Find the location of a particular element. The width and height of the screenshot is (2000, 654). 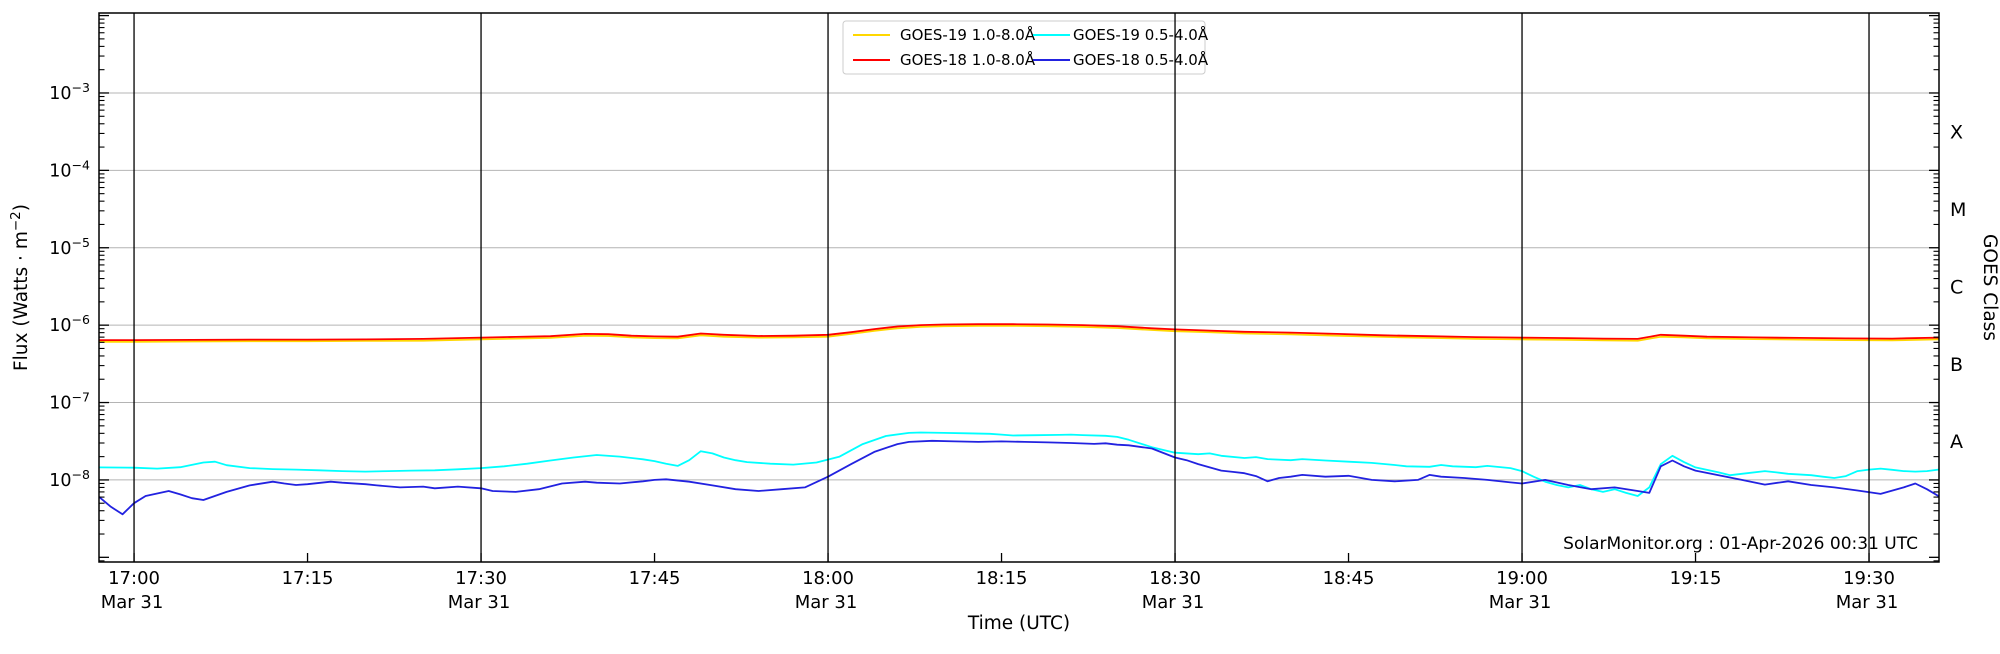

source-annotation: SolarMonitor.org : 01-Apr-2026 00:31 UTC is located at coordinates (1740, 544).